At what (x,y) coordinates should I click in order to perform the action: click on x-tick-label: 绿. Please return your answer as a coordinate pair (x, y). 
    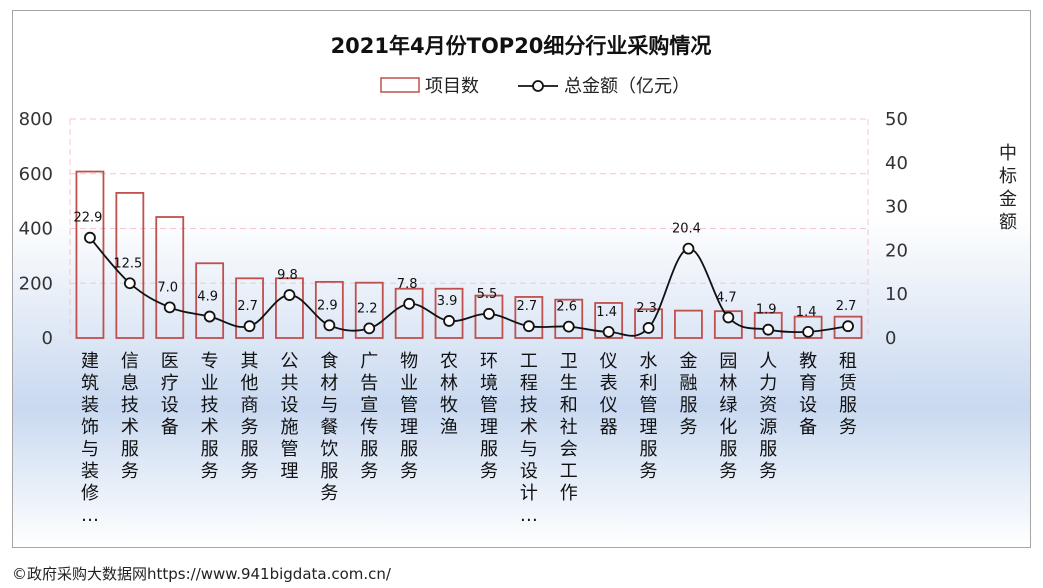
    Looking at the image, I should click on (728, 405).